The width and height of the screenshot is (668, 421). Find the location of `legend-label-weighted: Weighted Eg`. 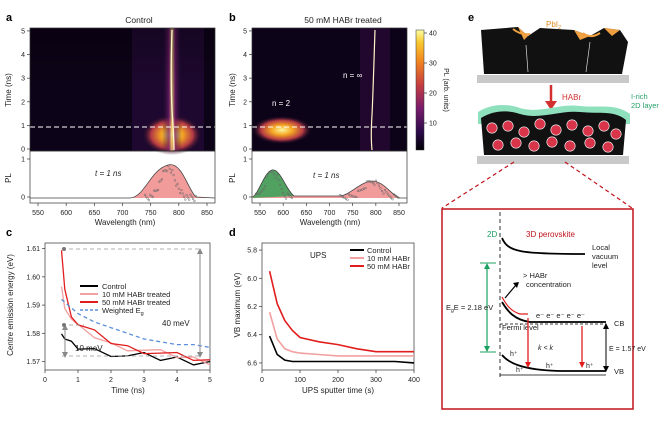

legend-label-weighted: Weighted Eg is located at coordinates (123, 311).